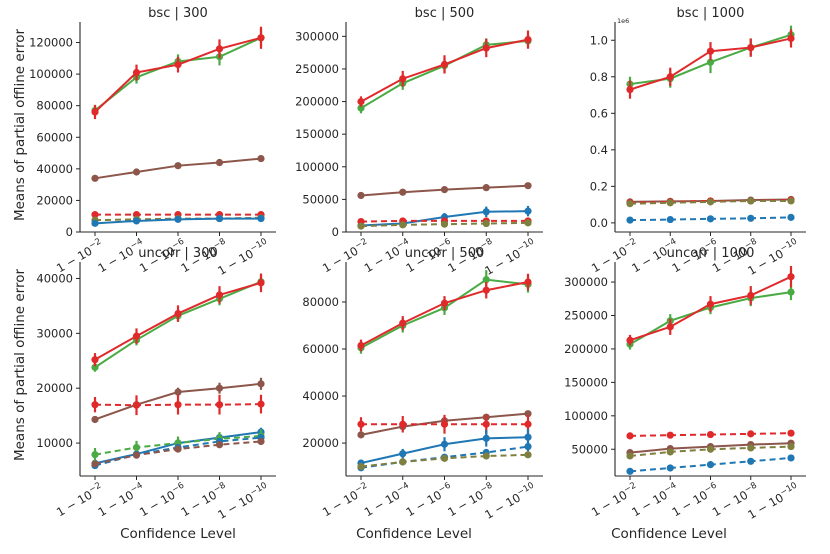  Describe the element at coordinates (445, 13) in the screenshot. I see `panel-title: bsc | 500` at that location.